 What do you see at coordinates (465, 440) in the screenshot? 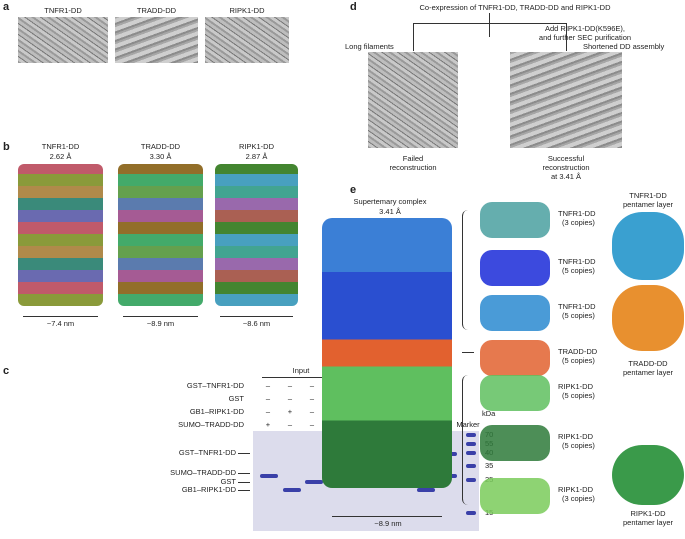
I see `brace` at bounding box center [465, 440].